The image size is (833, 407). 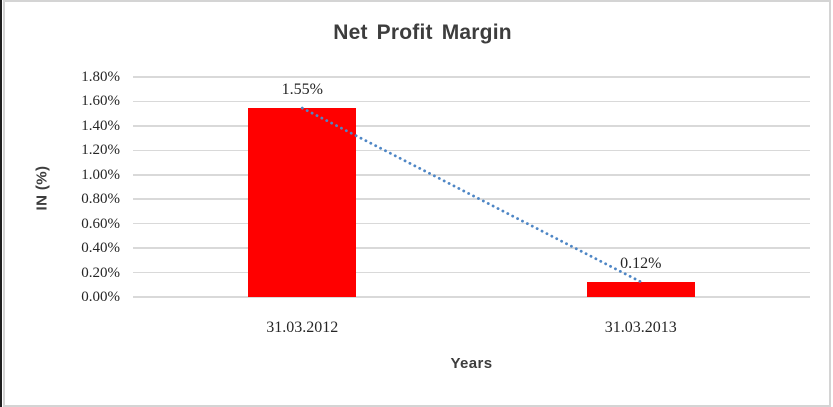 What do you see at coordinates (302, 327) in the screenshot?
I see `x-category-label: 31.03.2012` at bounding box center [302, 327].